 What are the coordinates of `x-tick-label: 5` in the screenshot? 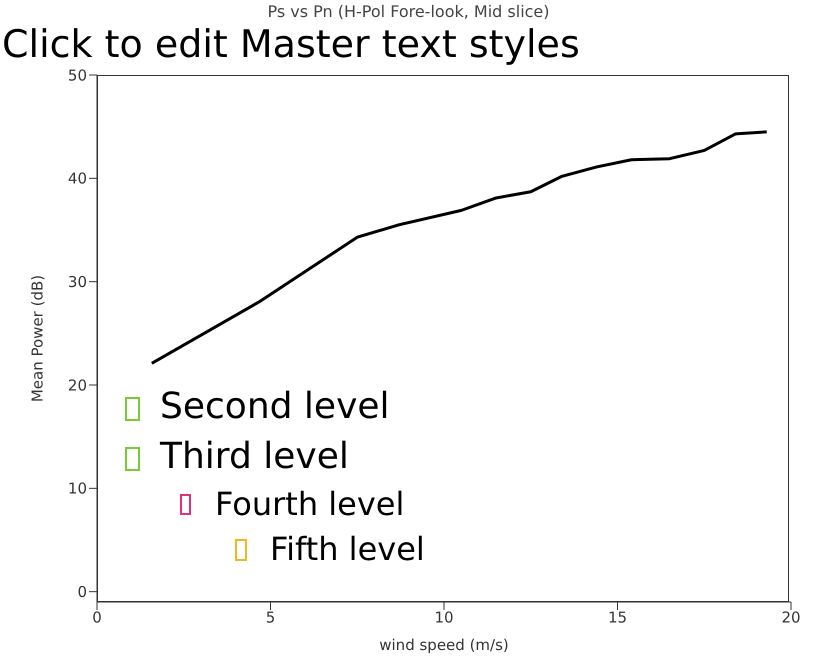 It's located at (271, 617).